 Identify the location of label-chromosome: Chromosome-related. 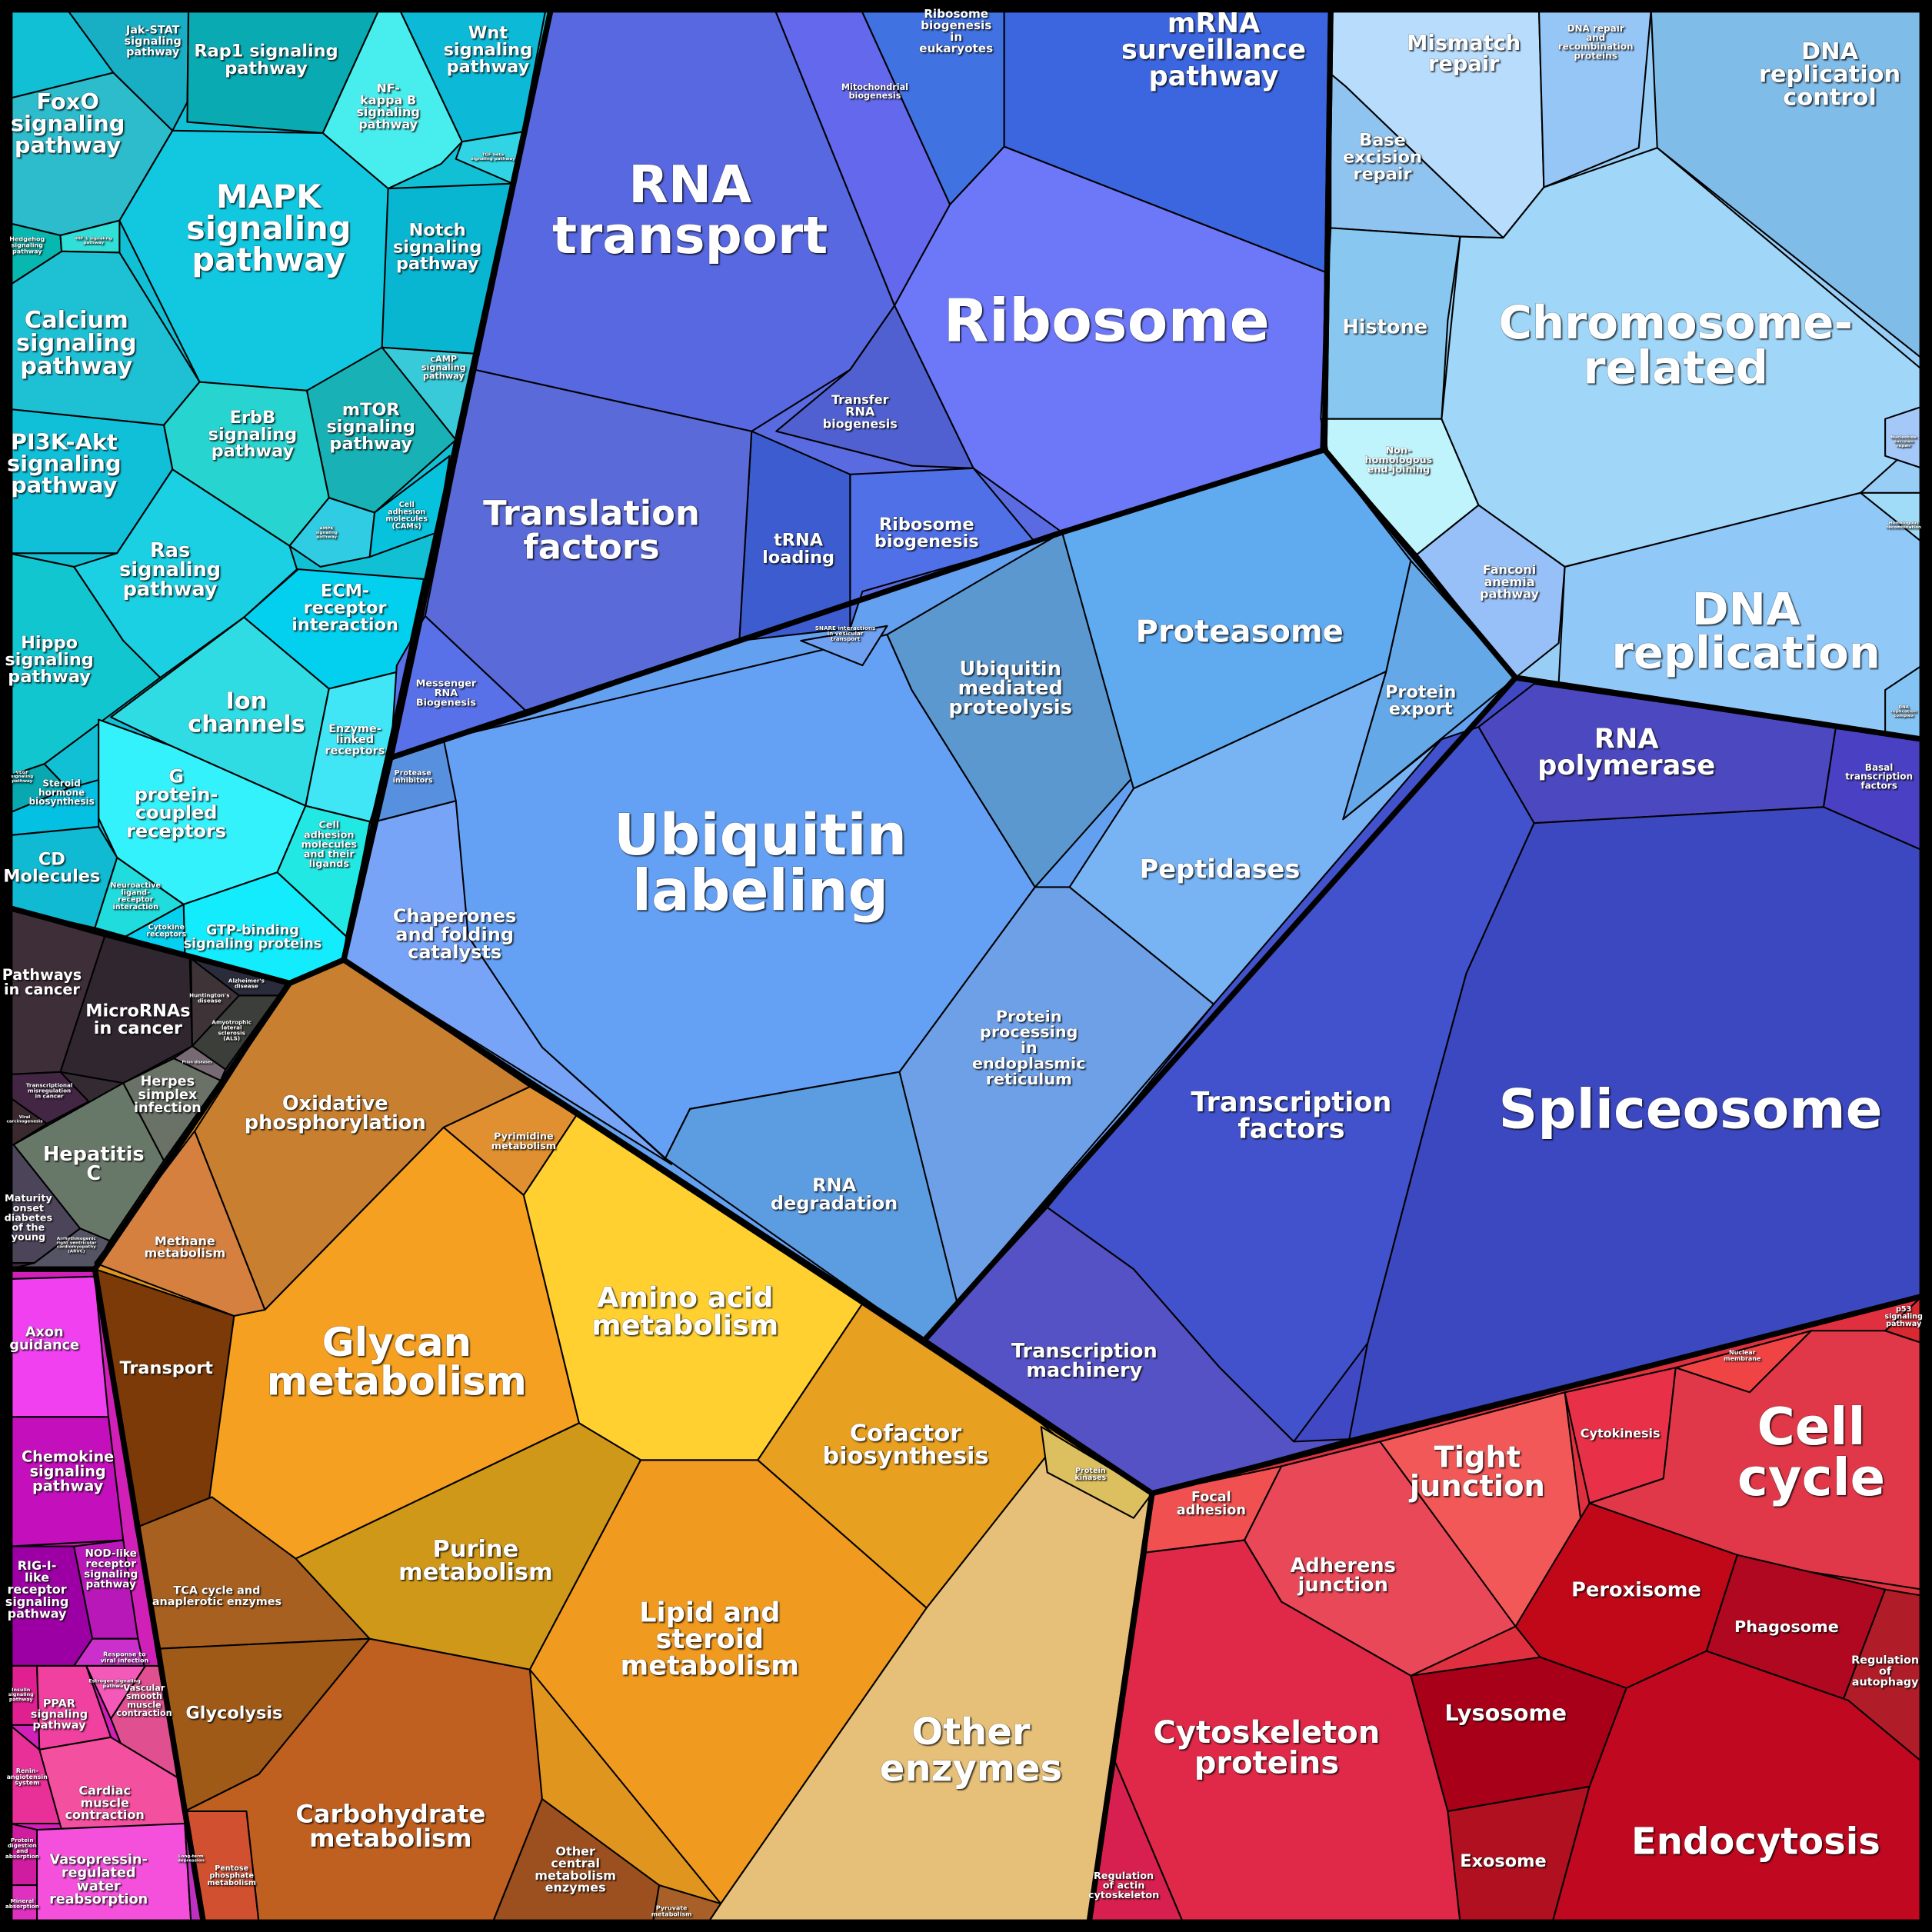
(1675, 345).